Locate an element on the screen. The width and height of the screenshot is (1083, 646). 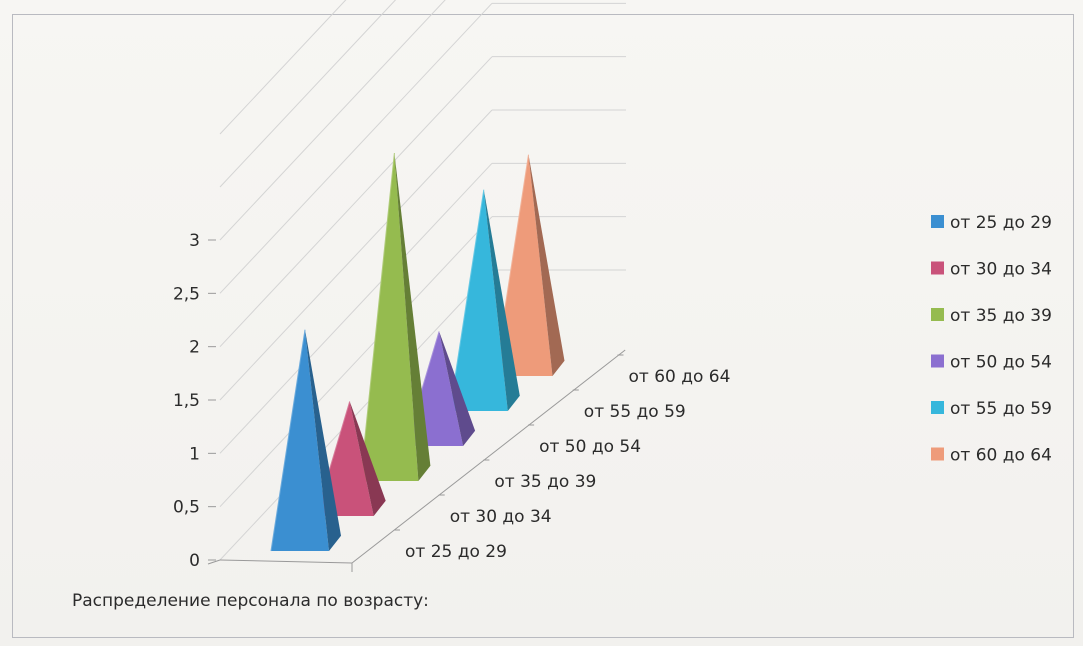
legend-entry-label: от 25 до 29 is located at coordinates (1001, 223).